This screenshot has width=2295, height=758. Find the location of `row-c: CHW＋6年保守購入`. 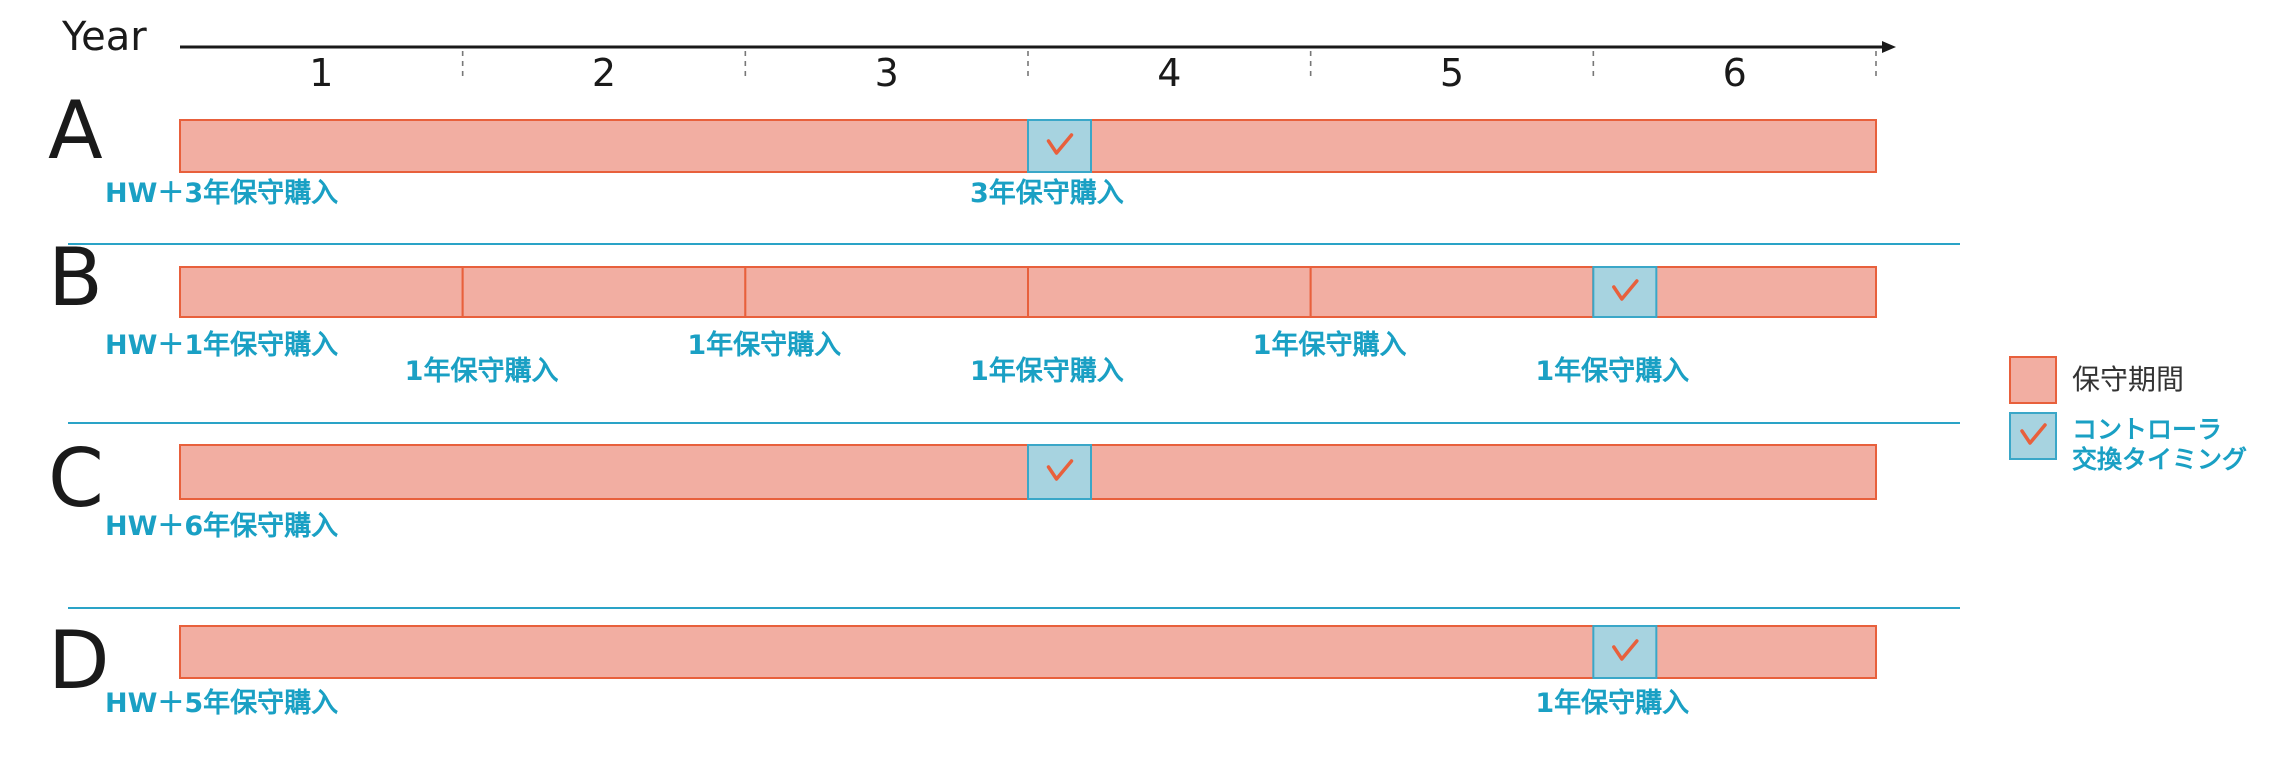

row-c: CHW＋6年保守購入 is located at coordinates (962, 487).